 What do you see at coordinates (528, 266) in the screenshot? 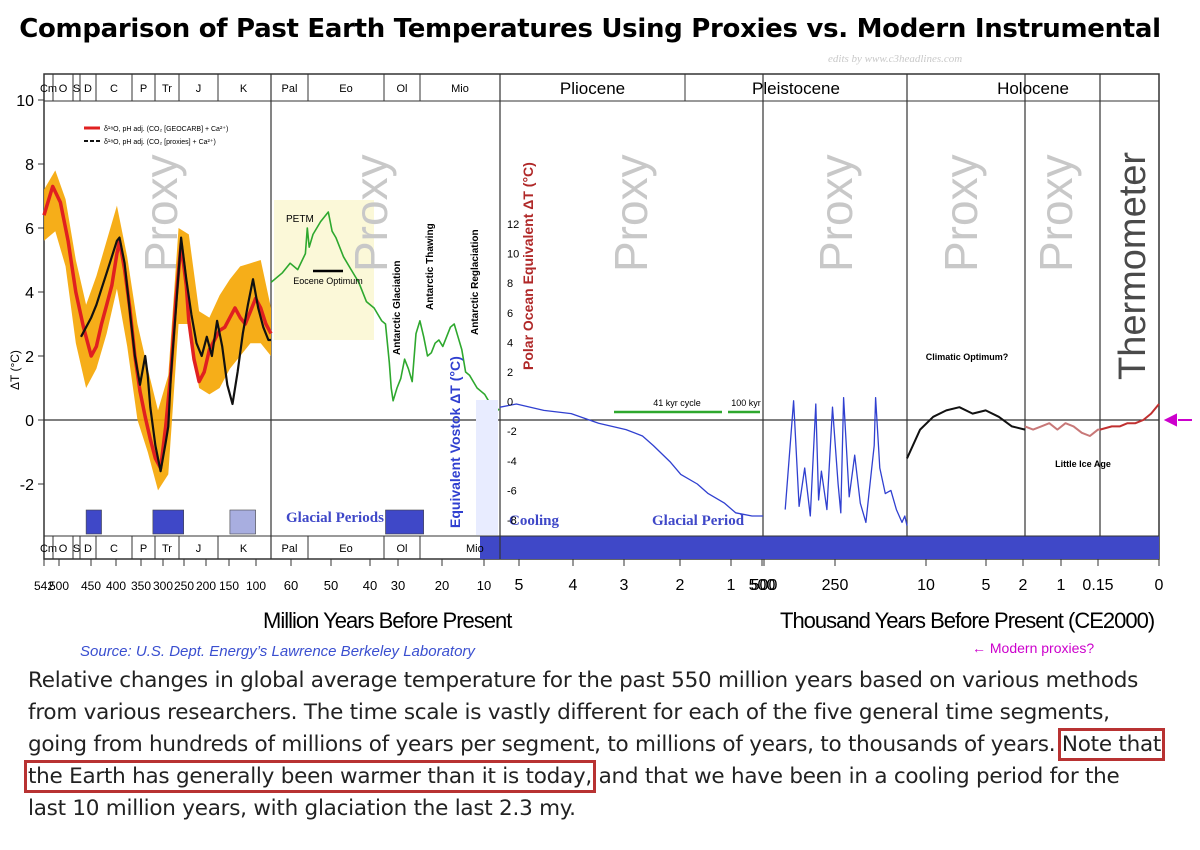
I see `annotation-label: Polar Ocean Equivalent ΔT (°C)` at bounding box center [528, 266].